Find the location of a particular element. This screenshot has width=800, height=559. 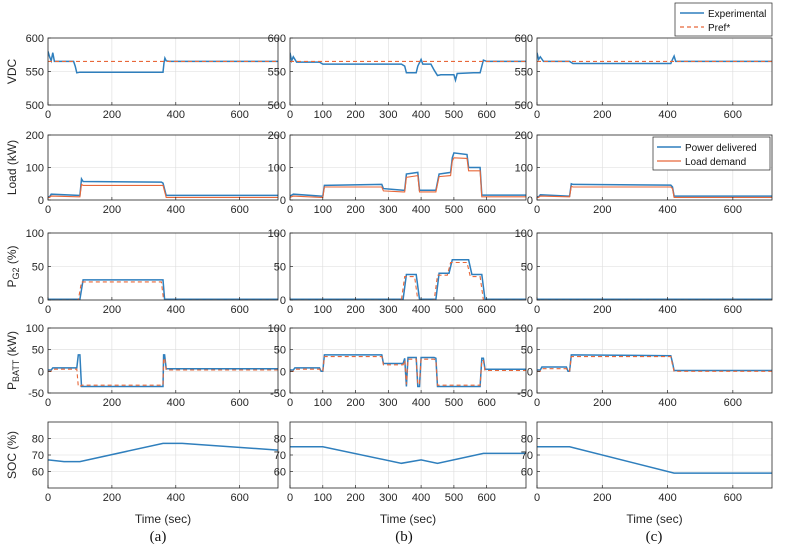

panel-vdc-2: 0 200 400 600 500 550 600 is located at coordinates (644, 77).